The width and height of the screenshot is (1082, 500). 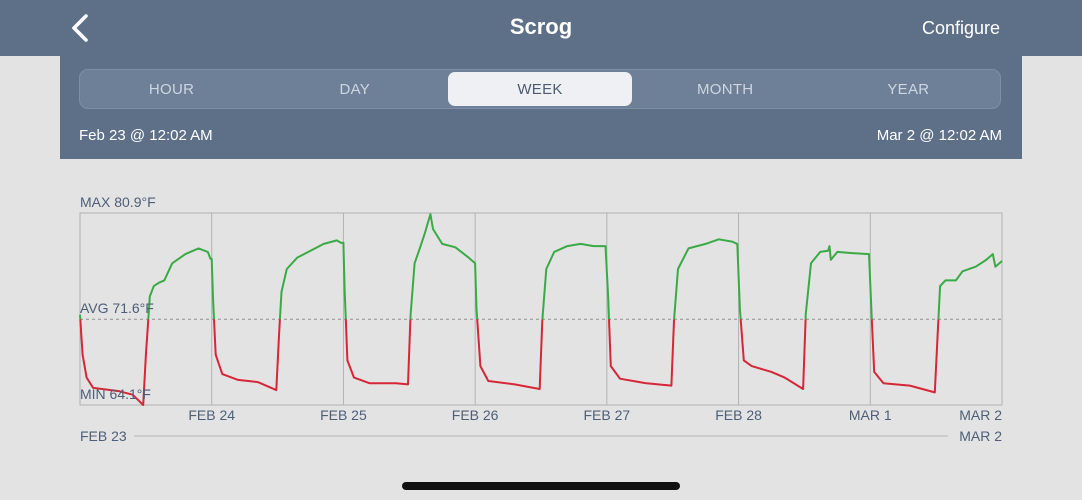 What do you see at coordinates (211, 415) in the screenshot?
I see `x-tick-label: FEB 24` at bounding box center [211, 415].